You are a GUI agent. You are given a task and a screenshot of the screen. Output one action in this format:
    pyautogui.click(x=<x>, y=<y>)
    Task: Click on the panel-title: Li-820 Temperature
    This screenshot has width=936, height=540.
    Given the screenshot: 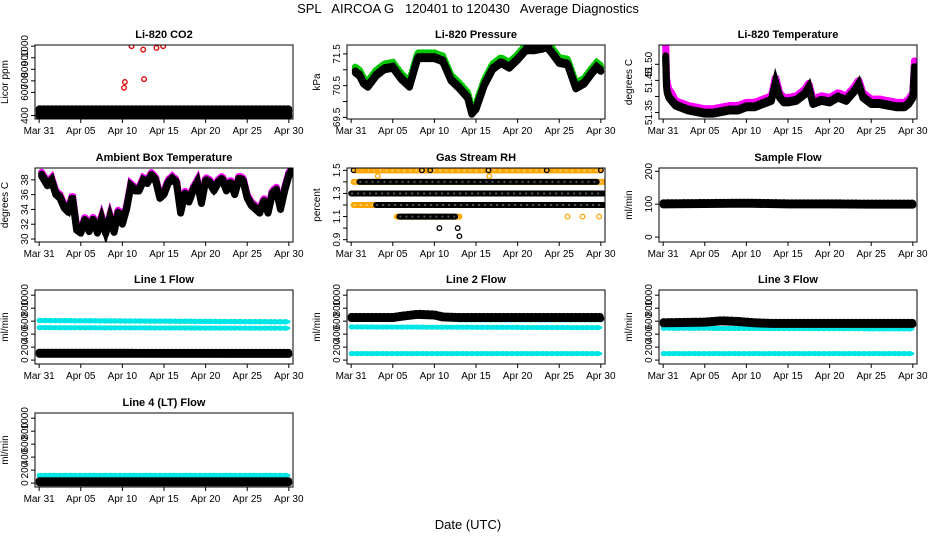 What is the action you would take?
    pyautogui.click(x=788, y=35)
    